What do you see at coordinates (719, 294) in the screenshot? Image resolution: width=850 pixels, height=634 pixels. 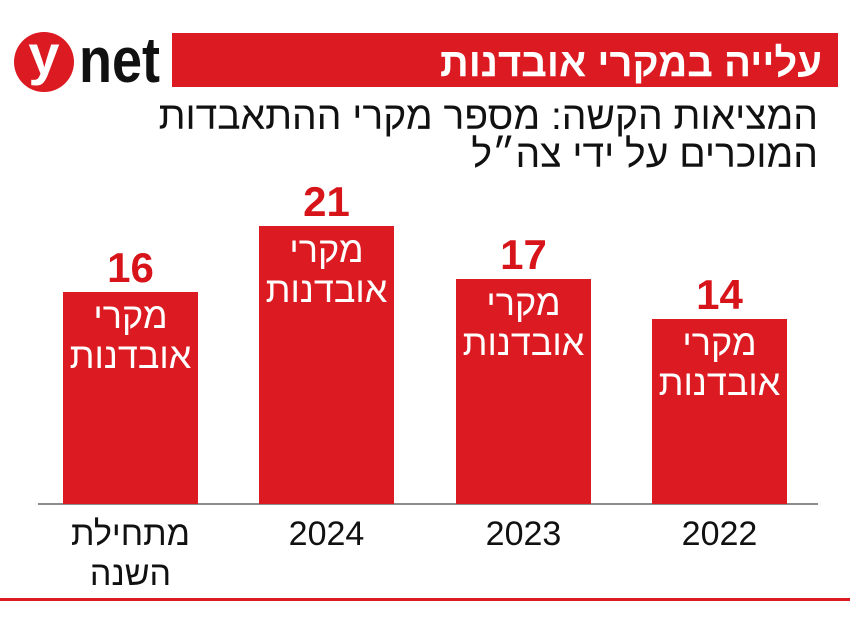 I see `value-label: 14` at bounding box center [719, 294].